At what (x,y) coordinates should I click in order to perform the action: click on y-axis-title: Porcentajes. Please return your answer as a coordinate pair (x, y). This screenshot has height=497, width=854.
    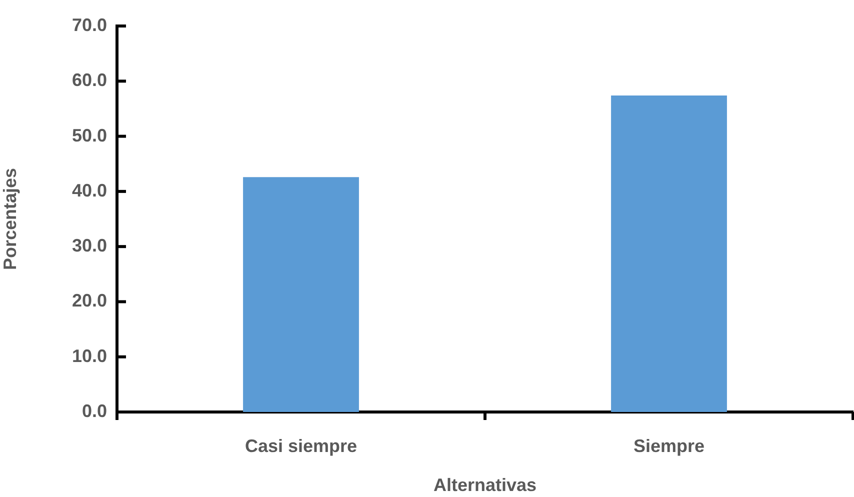
    Looking at the image, I should click on (10, 219).